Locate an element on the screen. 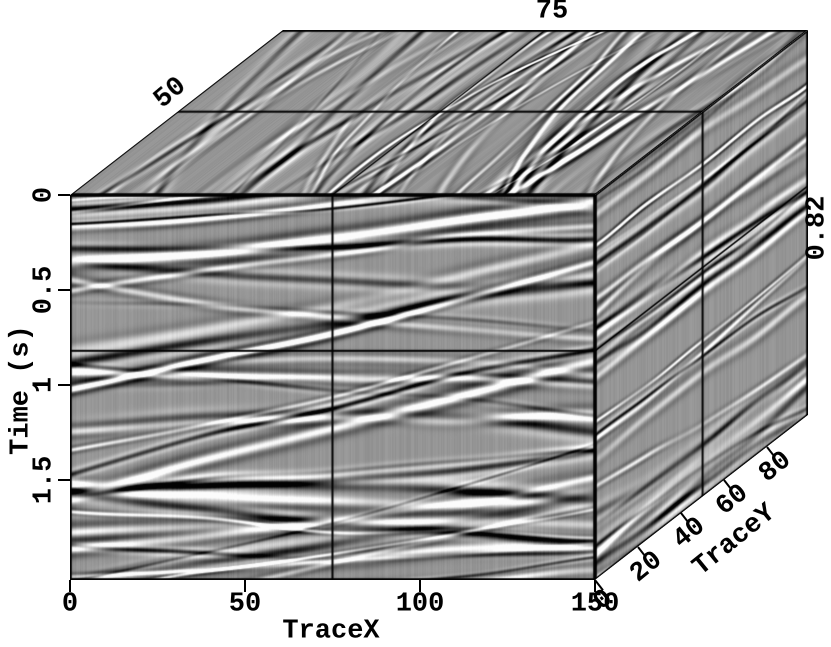 The width and height of the screenshot is (831, 647). tracey-tick-label: 20 is located at coordinates (646, 567).